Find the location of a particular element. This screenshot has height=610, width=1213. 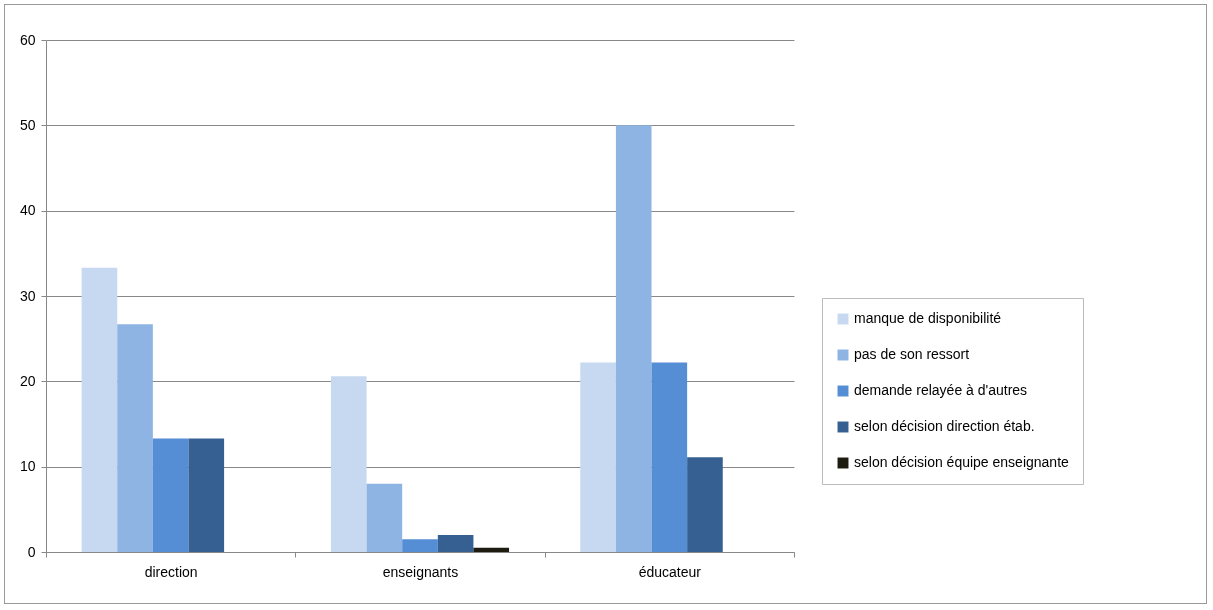

legend-label: selon décision direction étab. is located at coordinates (944, 426).